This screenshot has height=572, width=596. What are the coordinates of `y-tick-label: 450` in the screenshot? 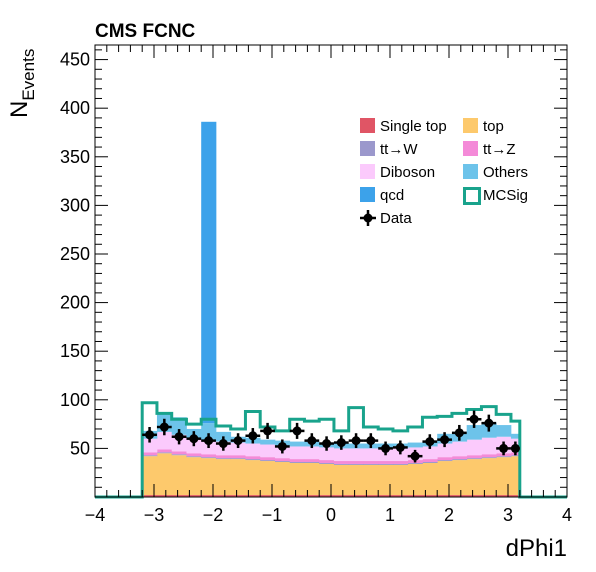 It's located at (75, 60).